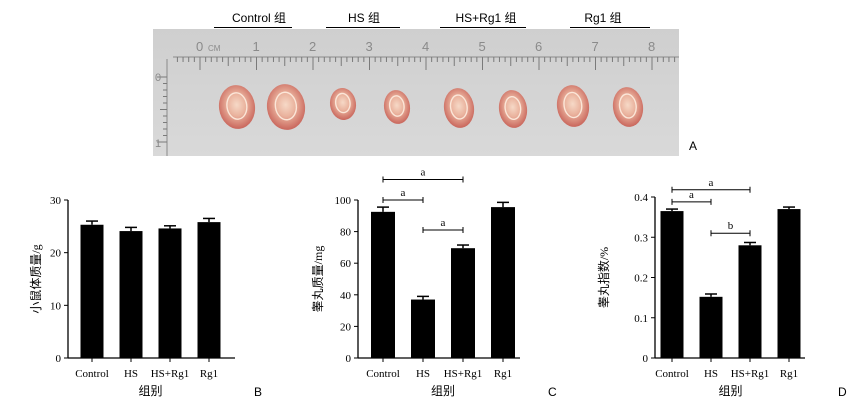 The image size is (856, 405). Describe the element at coordinates (486, 18) in the screenshot. I see `group-label-hs-rg1: HS+Rg1 组` at that location.